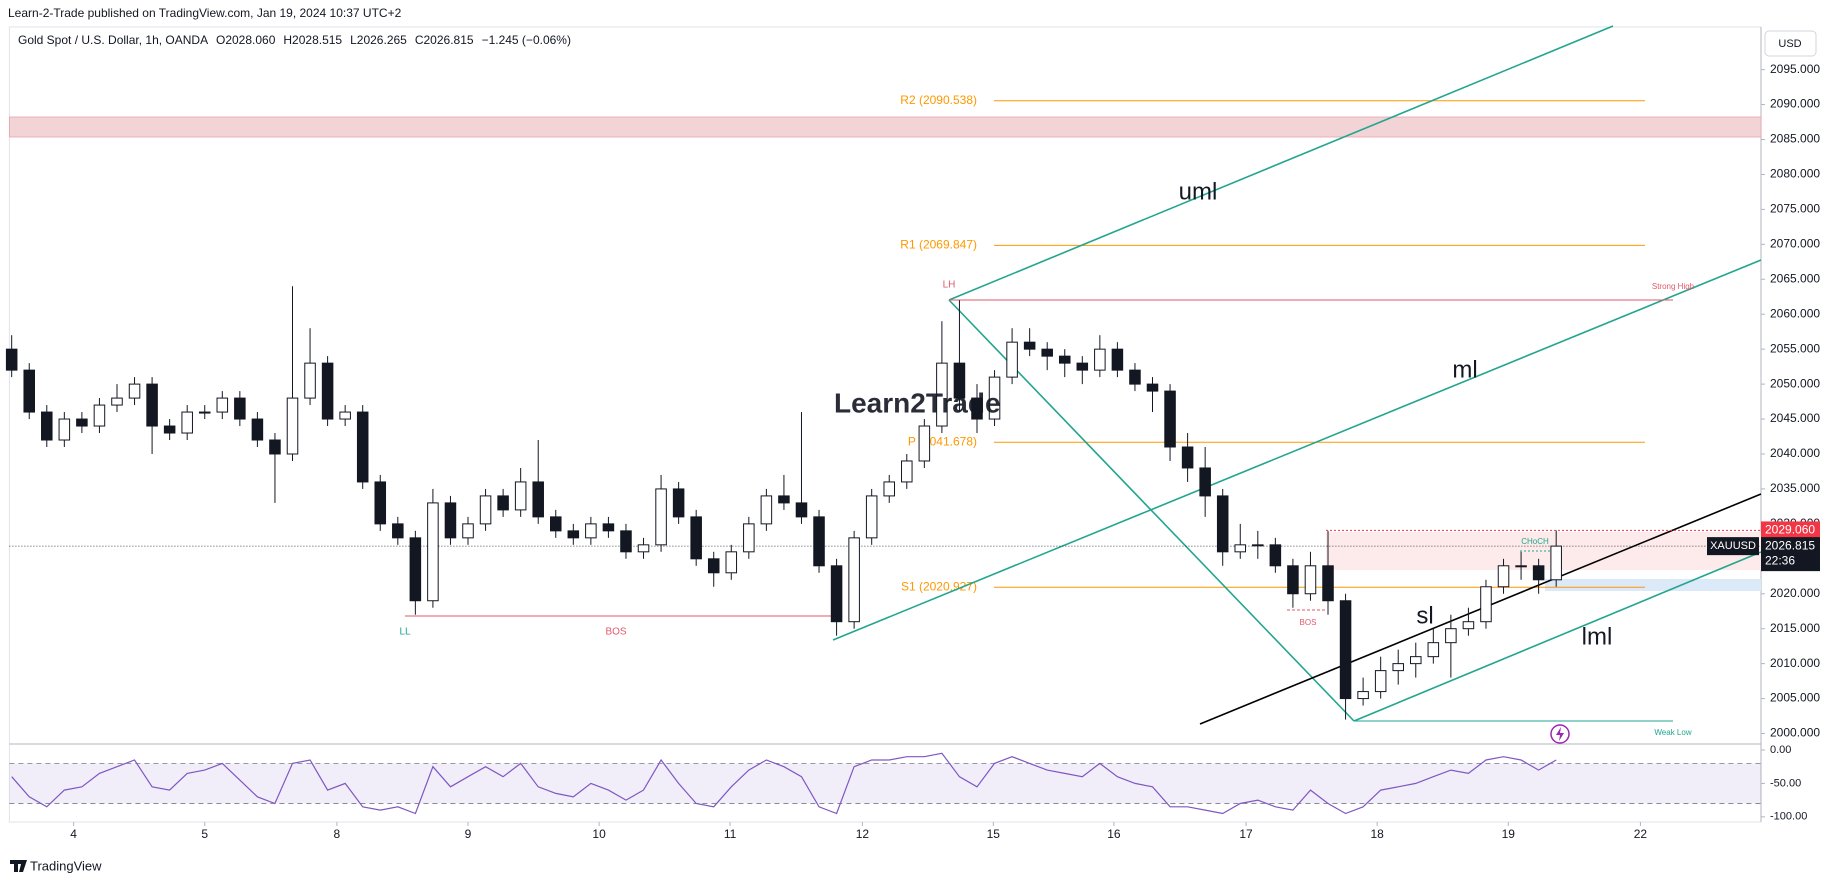 Image resolution: width=1835 pixels, height=885 pixels. What do you see at coordinates (1780, 750) in the screenshot?
I see `rsi-tick-label: 0.00` at bounding box center [1780, 750].